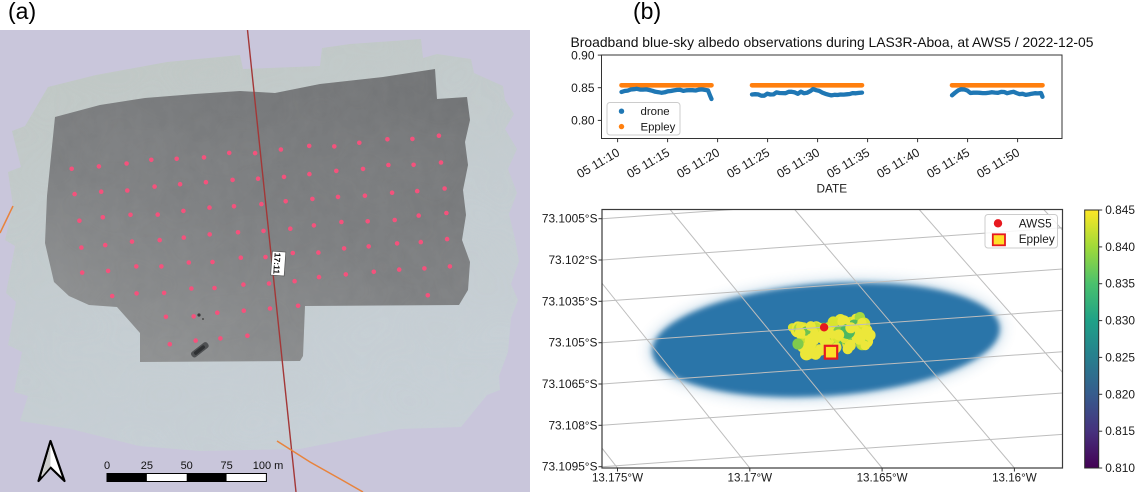 The image size is (1143, 492). Describe the element at coordinates (598, 163) in the screenshot. I see `svg-text: 05 11:10` at that location.